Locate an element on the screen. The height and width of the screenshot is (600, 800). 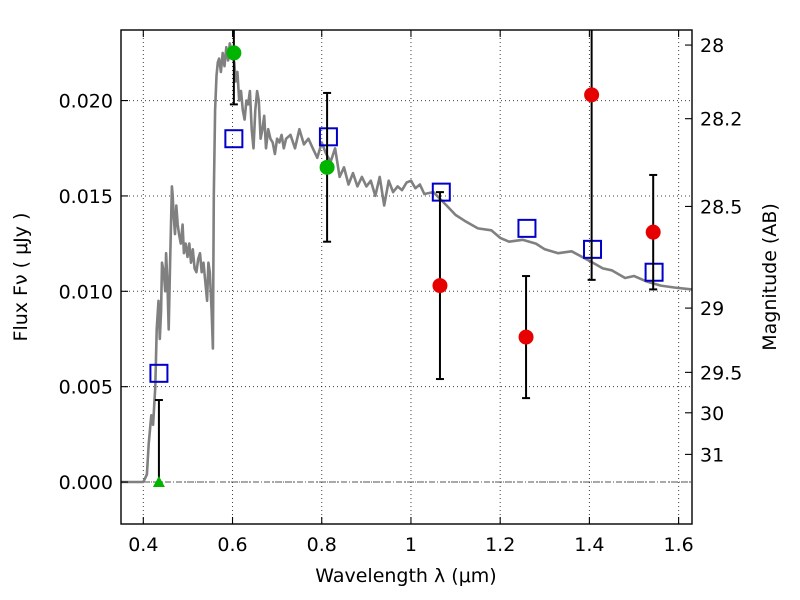
x-tick-label: 0.4 is located at coordinates (143, 545).